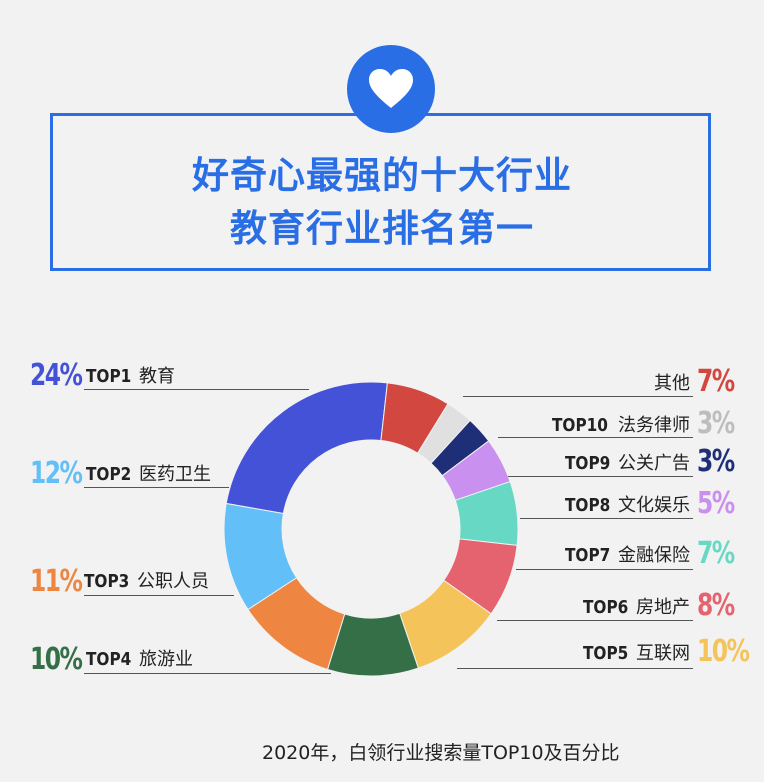  Describe the element at coordinates (587, 555) in the screenshot. I see `rank-top7: TOP7` at that location.